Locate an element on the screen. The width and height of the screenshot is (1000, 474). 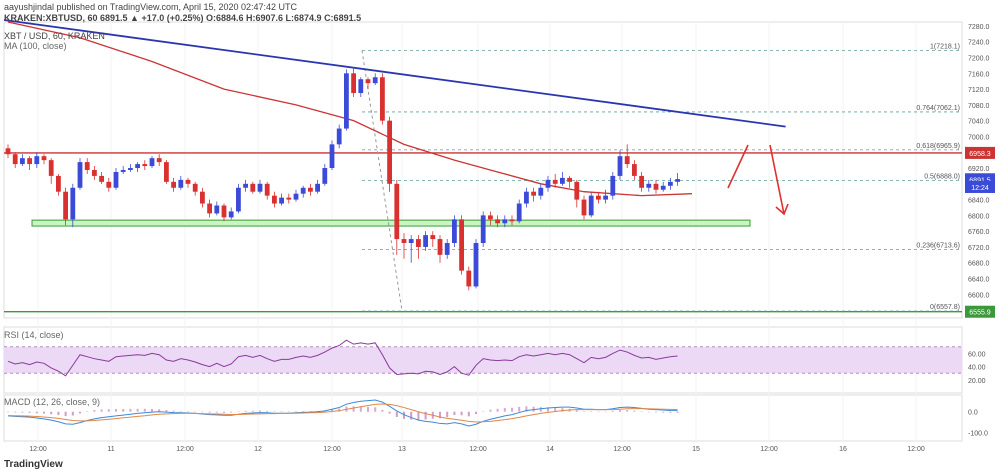
y-tick-label: 7120.0 is located at coordinates (979, 90).